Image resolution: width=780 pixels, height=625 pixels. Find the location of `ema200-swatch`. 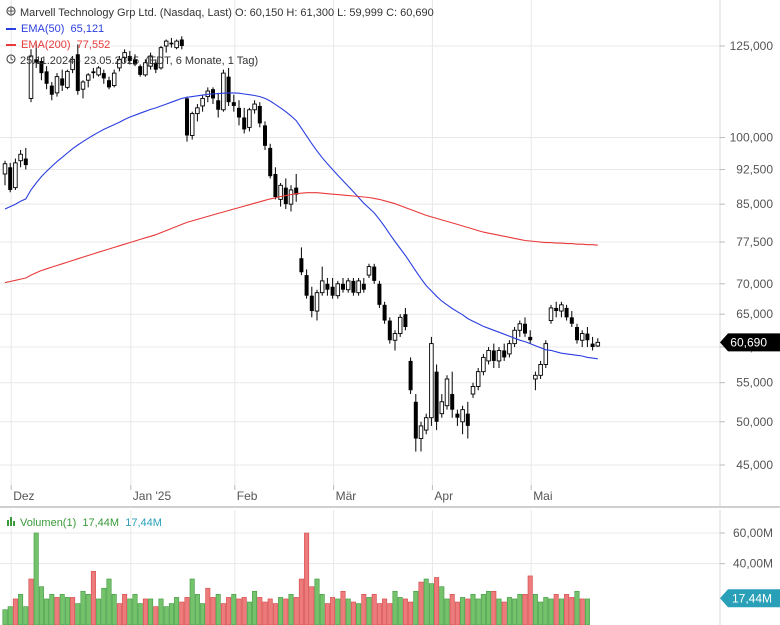

ema200-swatch is located at coordinates (11, 45).